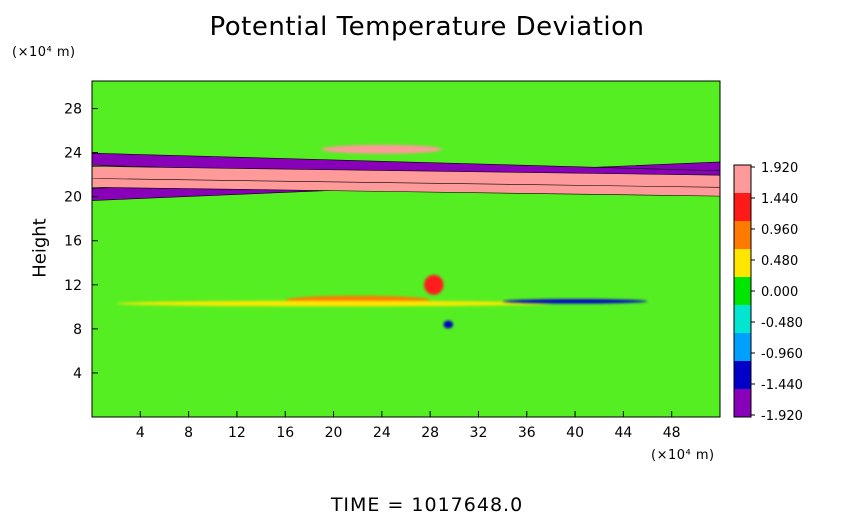 Image resolution: width=854 pixels, height=519 pixels. I want to click on y-tick-label-2: 12, so click(73, 286).